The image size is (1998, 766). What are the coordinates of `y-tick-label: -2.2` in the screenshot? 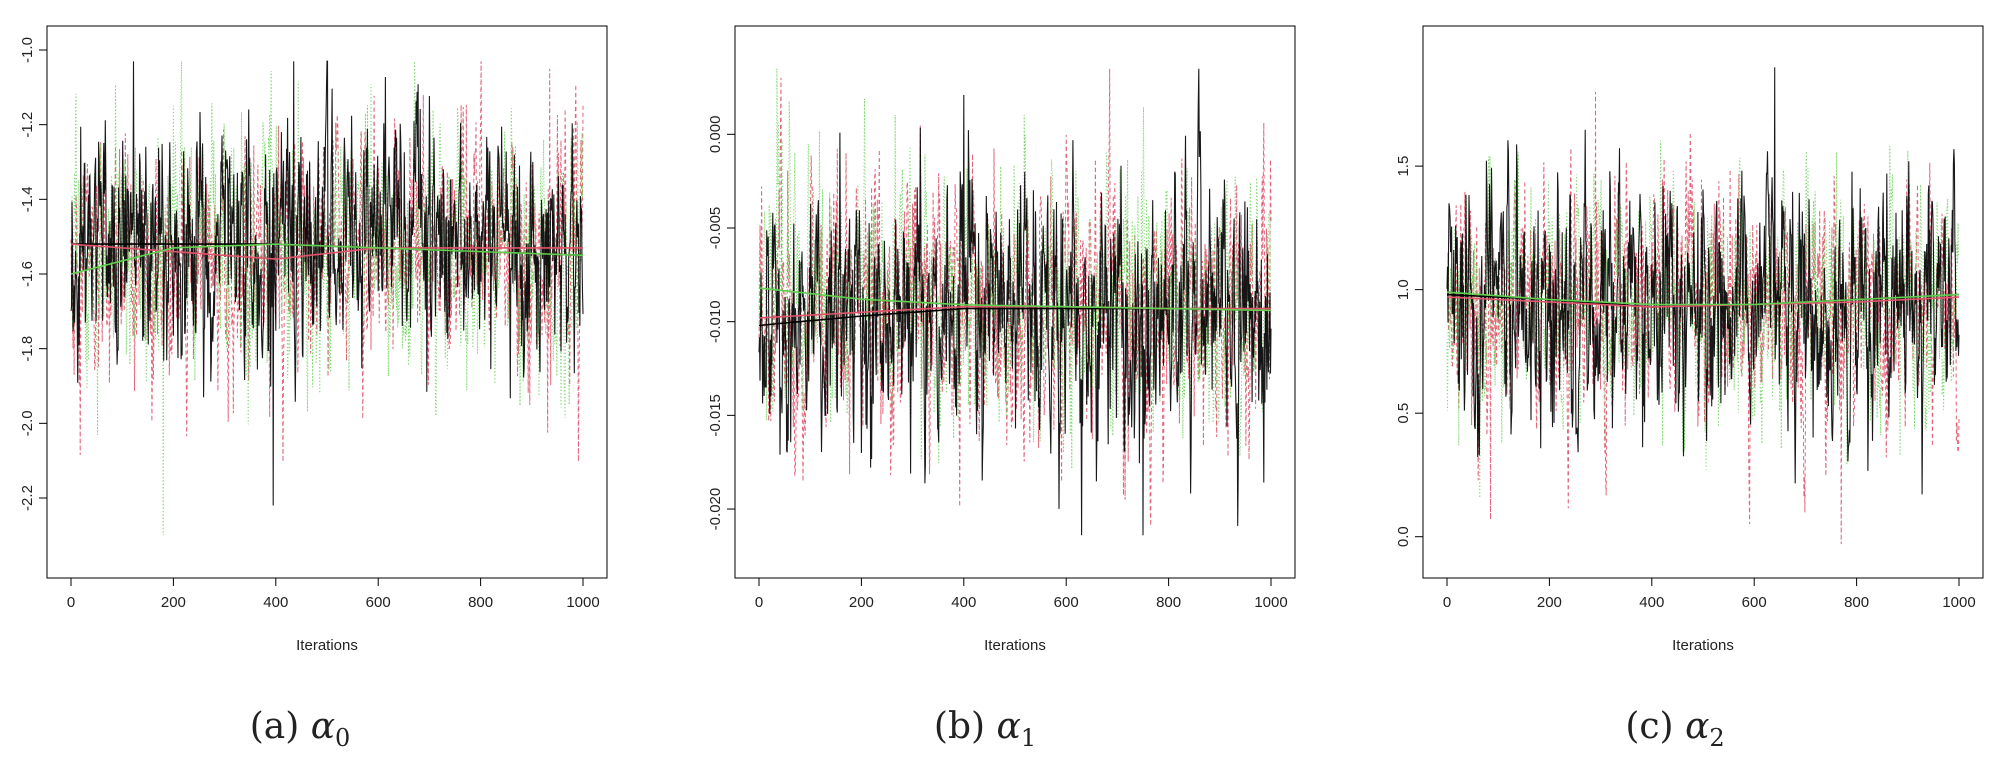 It's located at (27, 498).